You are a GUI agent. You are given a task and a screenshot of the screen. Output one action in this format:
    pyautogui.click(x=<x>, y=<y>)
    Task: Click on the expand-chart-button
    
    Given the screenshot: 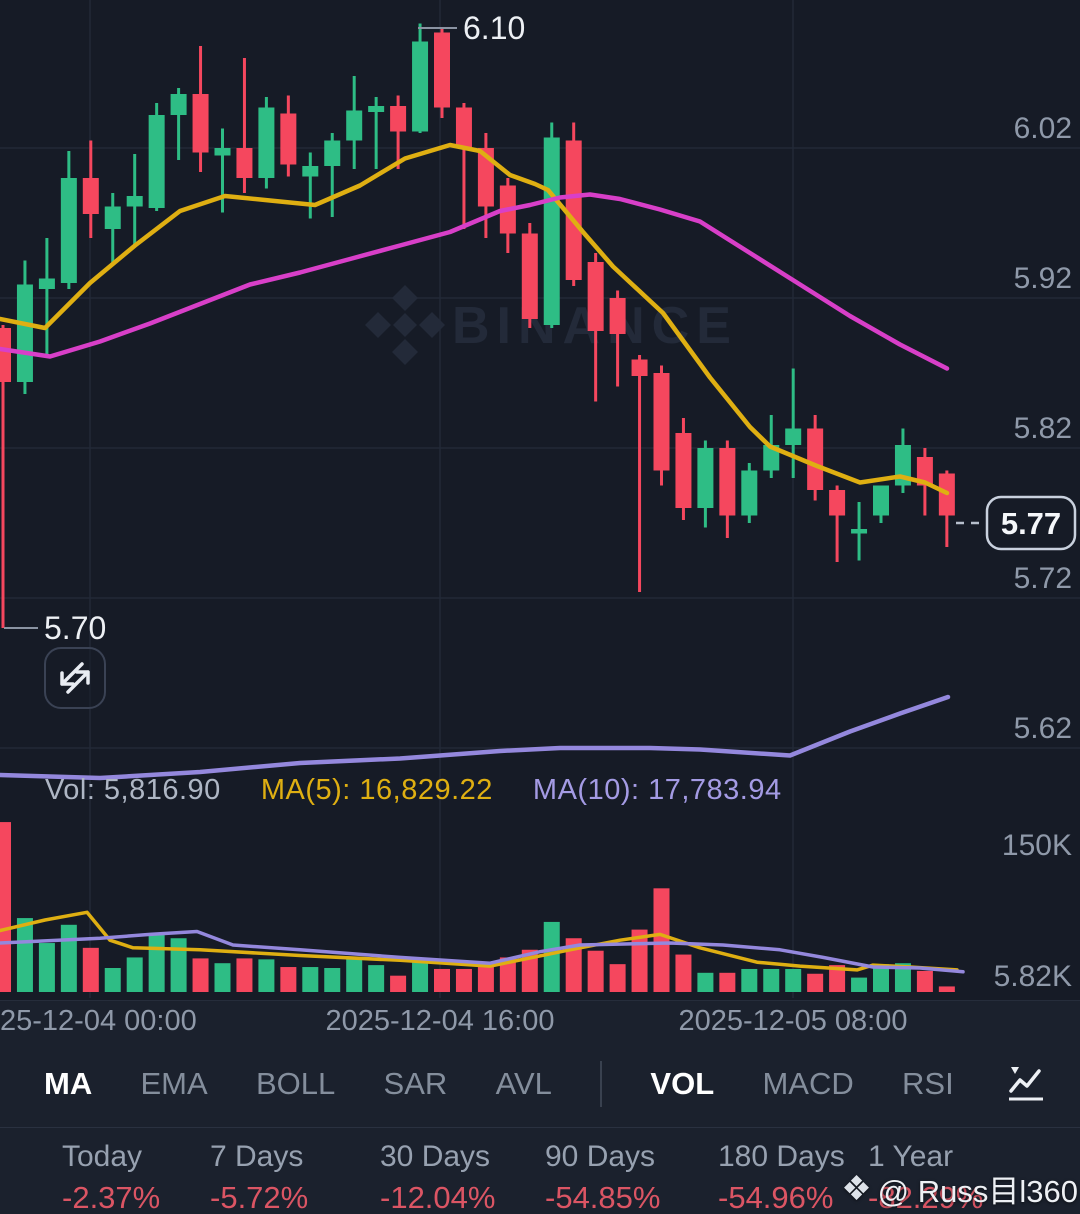 What is the action you would take?
    pyautogui.click(x=75, y=678)
    